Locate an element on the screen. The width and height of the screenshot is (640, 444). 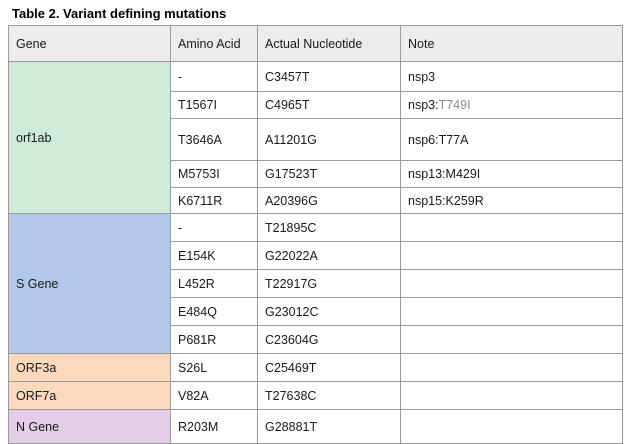
note-text: nsp15:K259R is located at coordinates (446, 200).